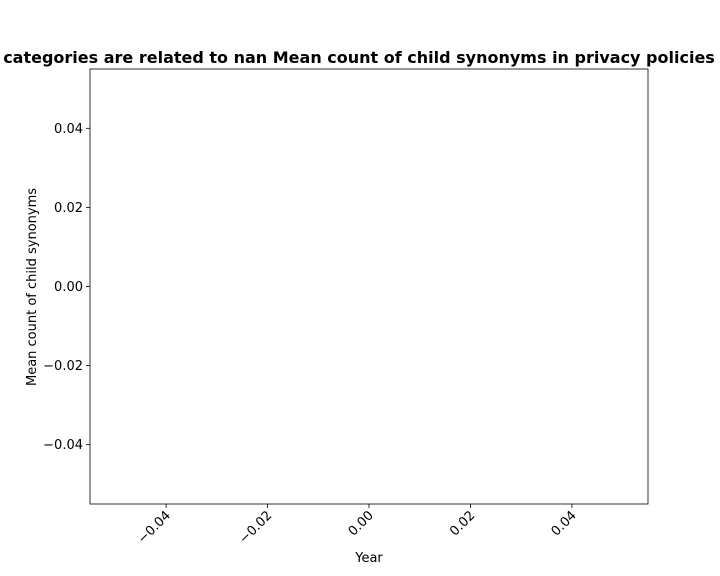 Image resolution: width=720 pixels, height=576 pixels. I want to click on x-axis-label: Year, so click(368, 558).